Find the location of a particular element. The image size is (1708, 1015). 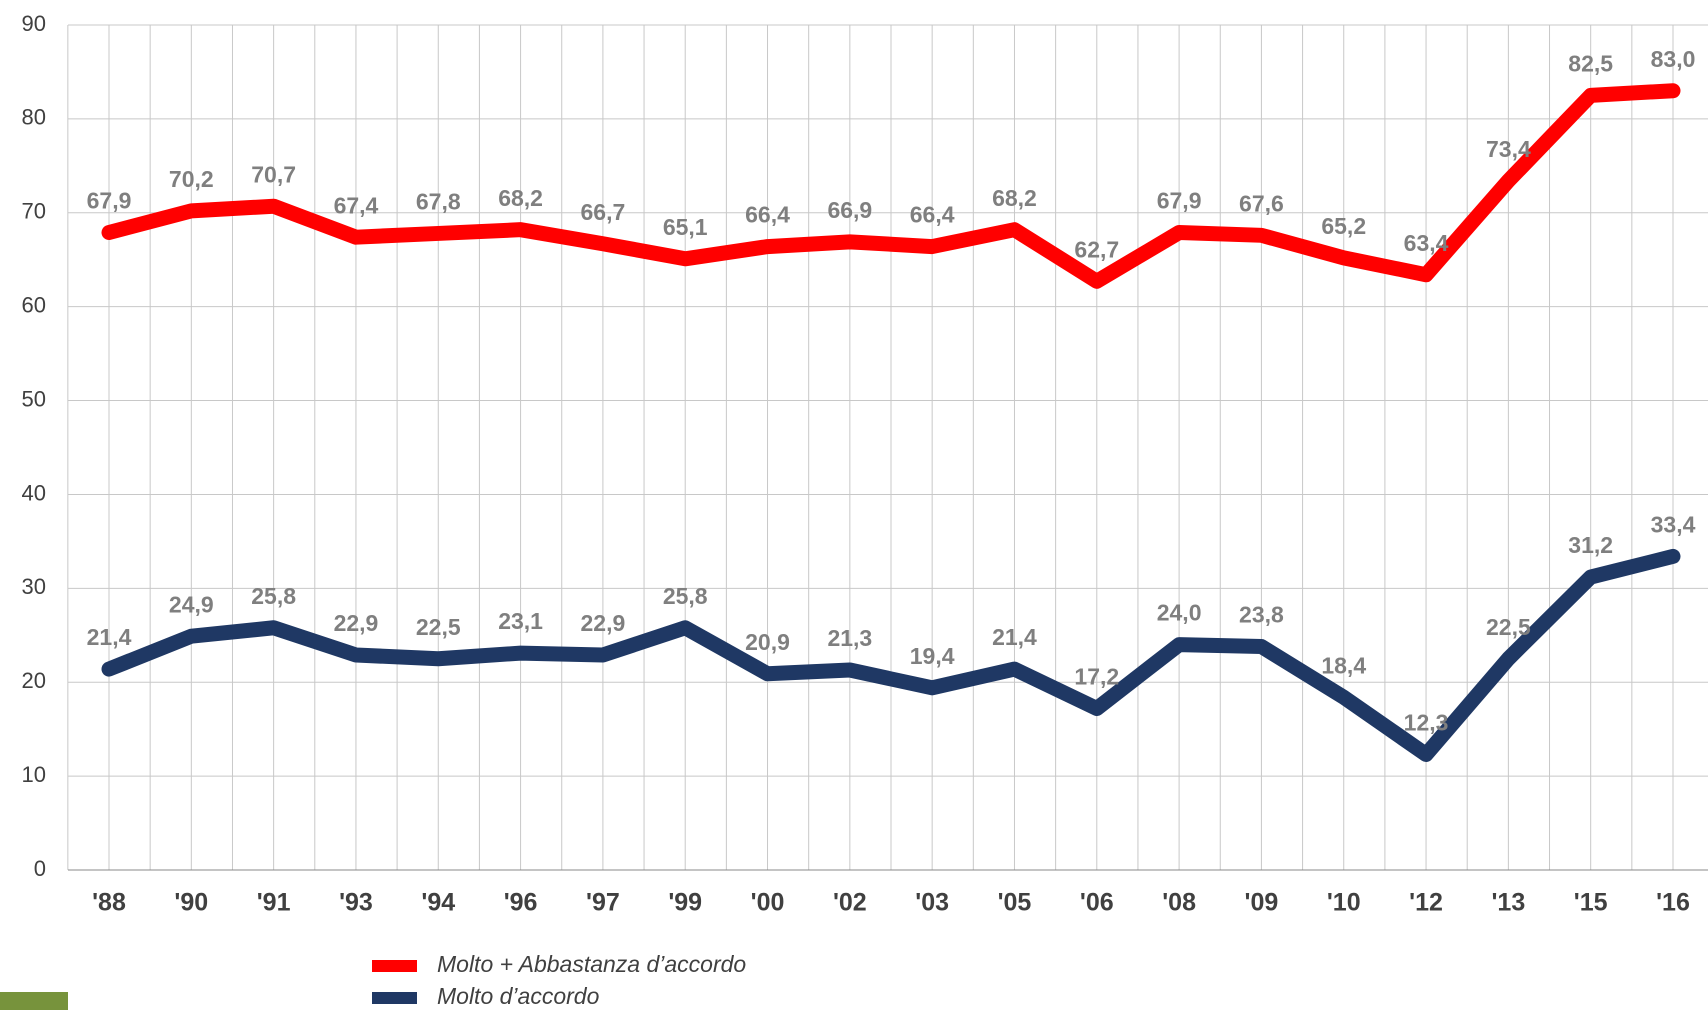

data-label: 70,7 is located at coordinates (273, 174).